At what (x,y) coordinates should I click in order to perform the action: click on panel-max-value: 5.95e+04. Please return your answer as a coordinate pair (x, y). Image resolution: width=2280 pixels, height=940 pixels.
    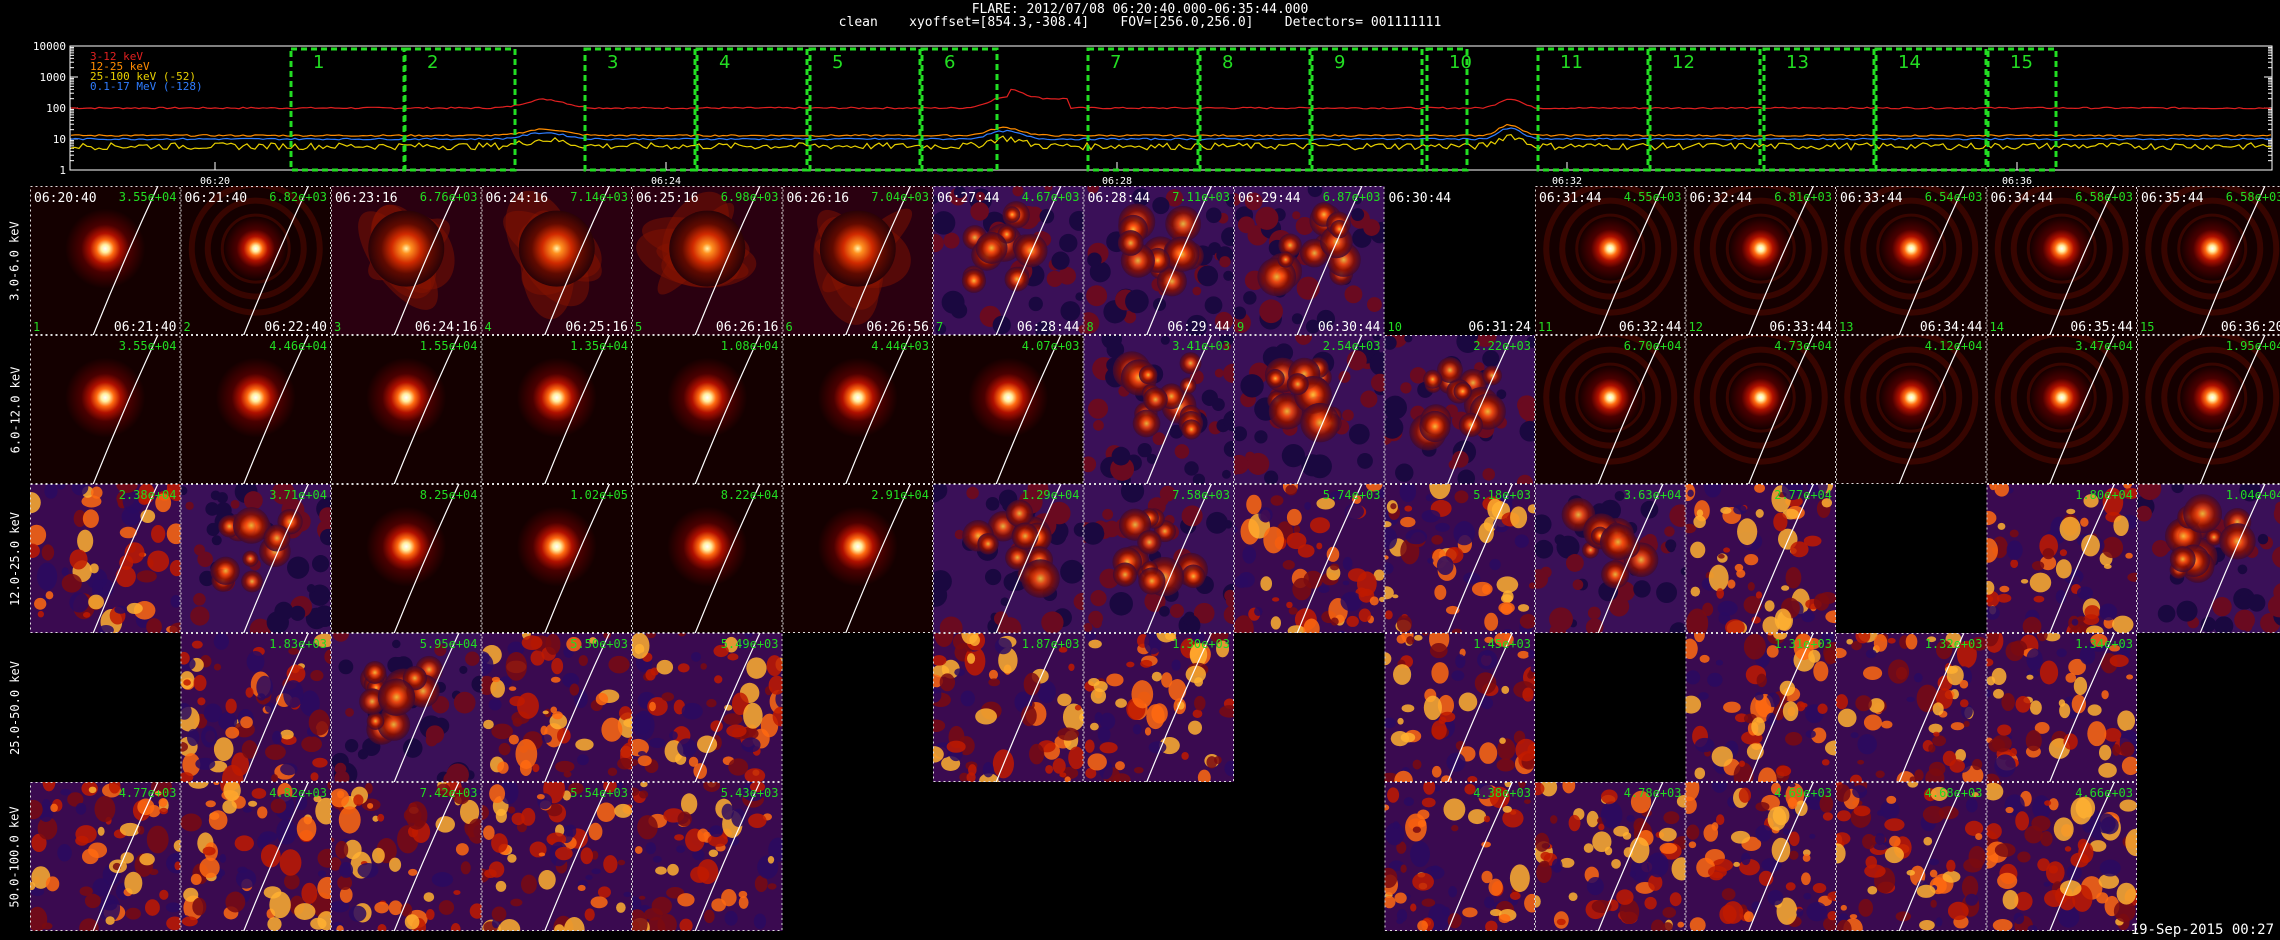
    Looking at the image, I should click on (449, 644).